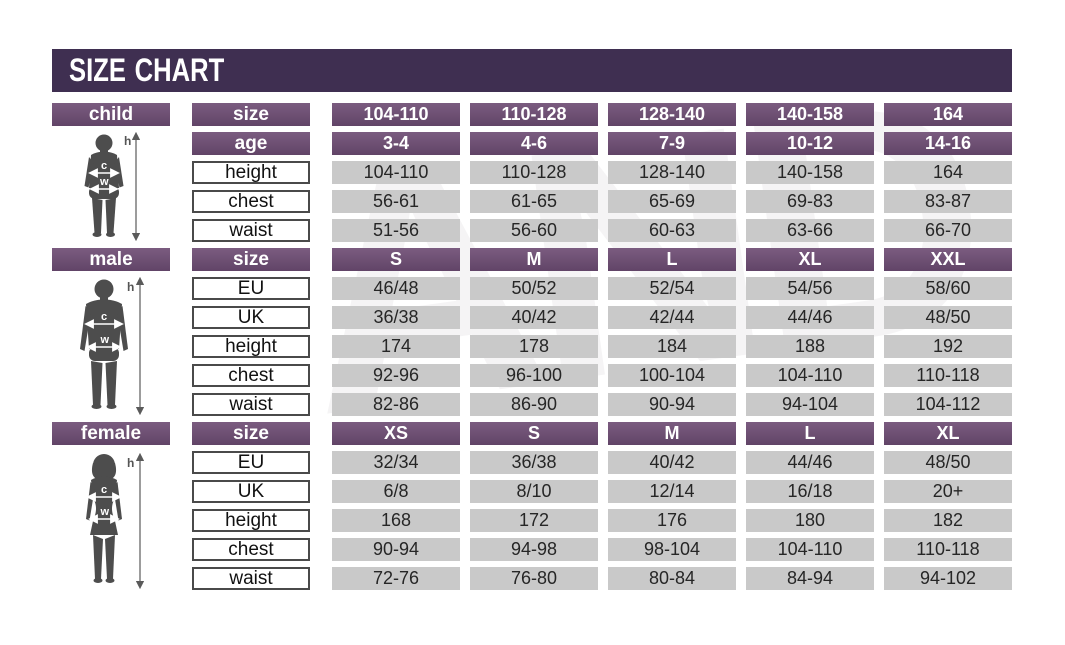  What do you see at coordinates (948, 230) in the screenshot?
I see `value-cell: 66-70` at bounding box center [948, 230].